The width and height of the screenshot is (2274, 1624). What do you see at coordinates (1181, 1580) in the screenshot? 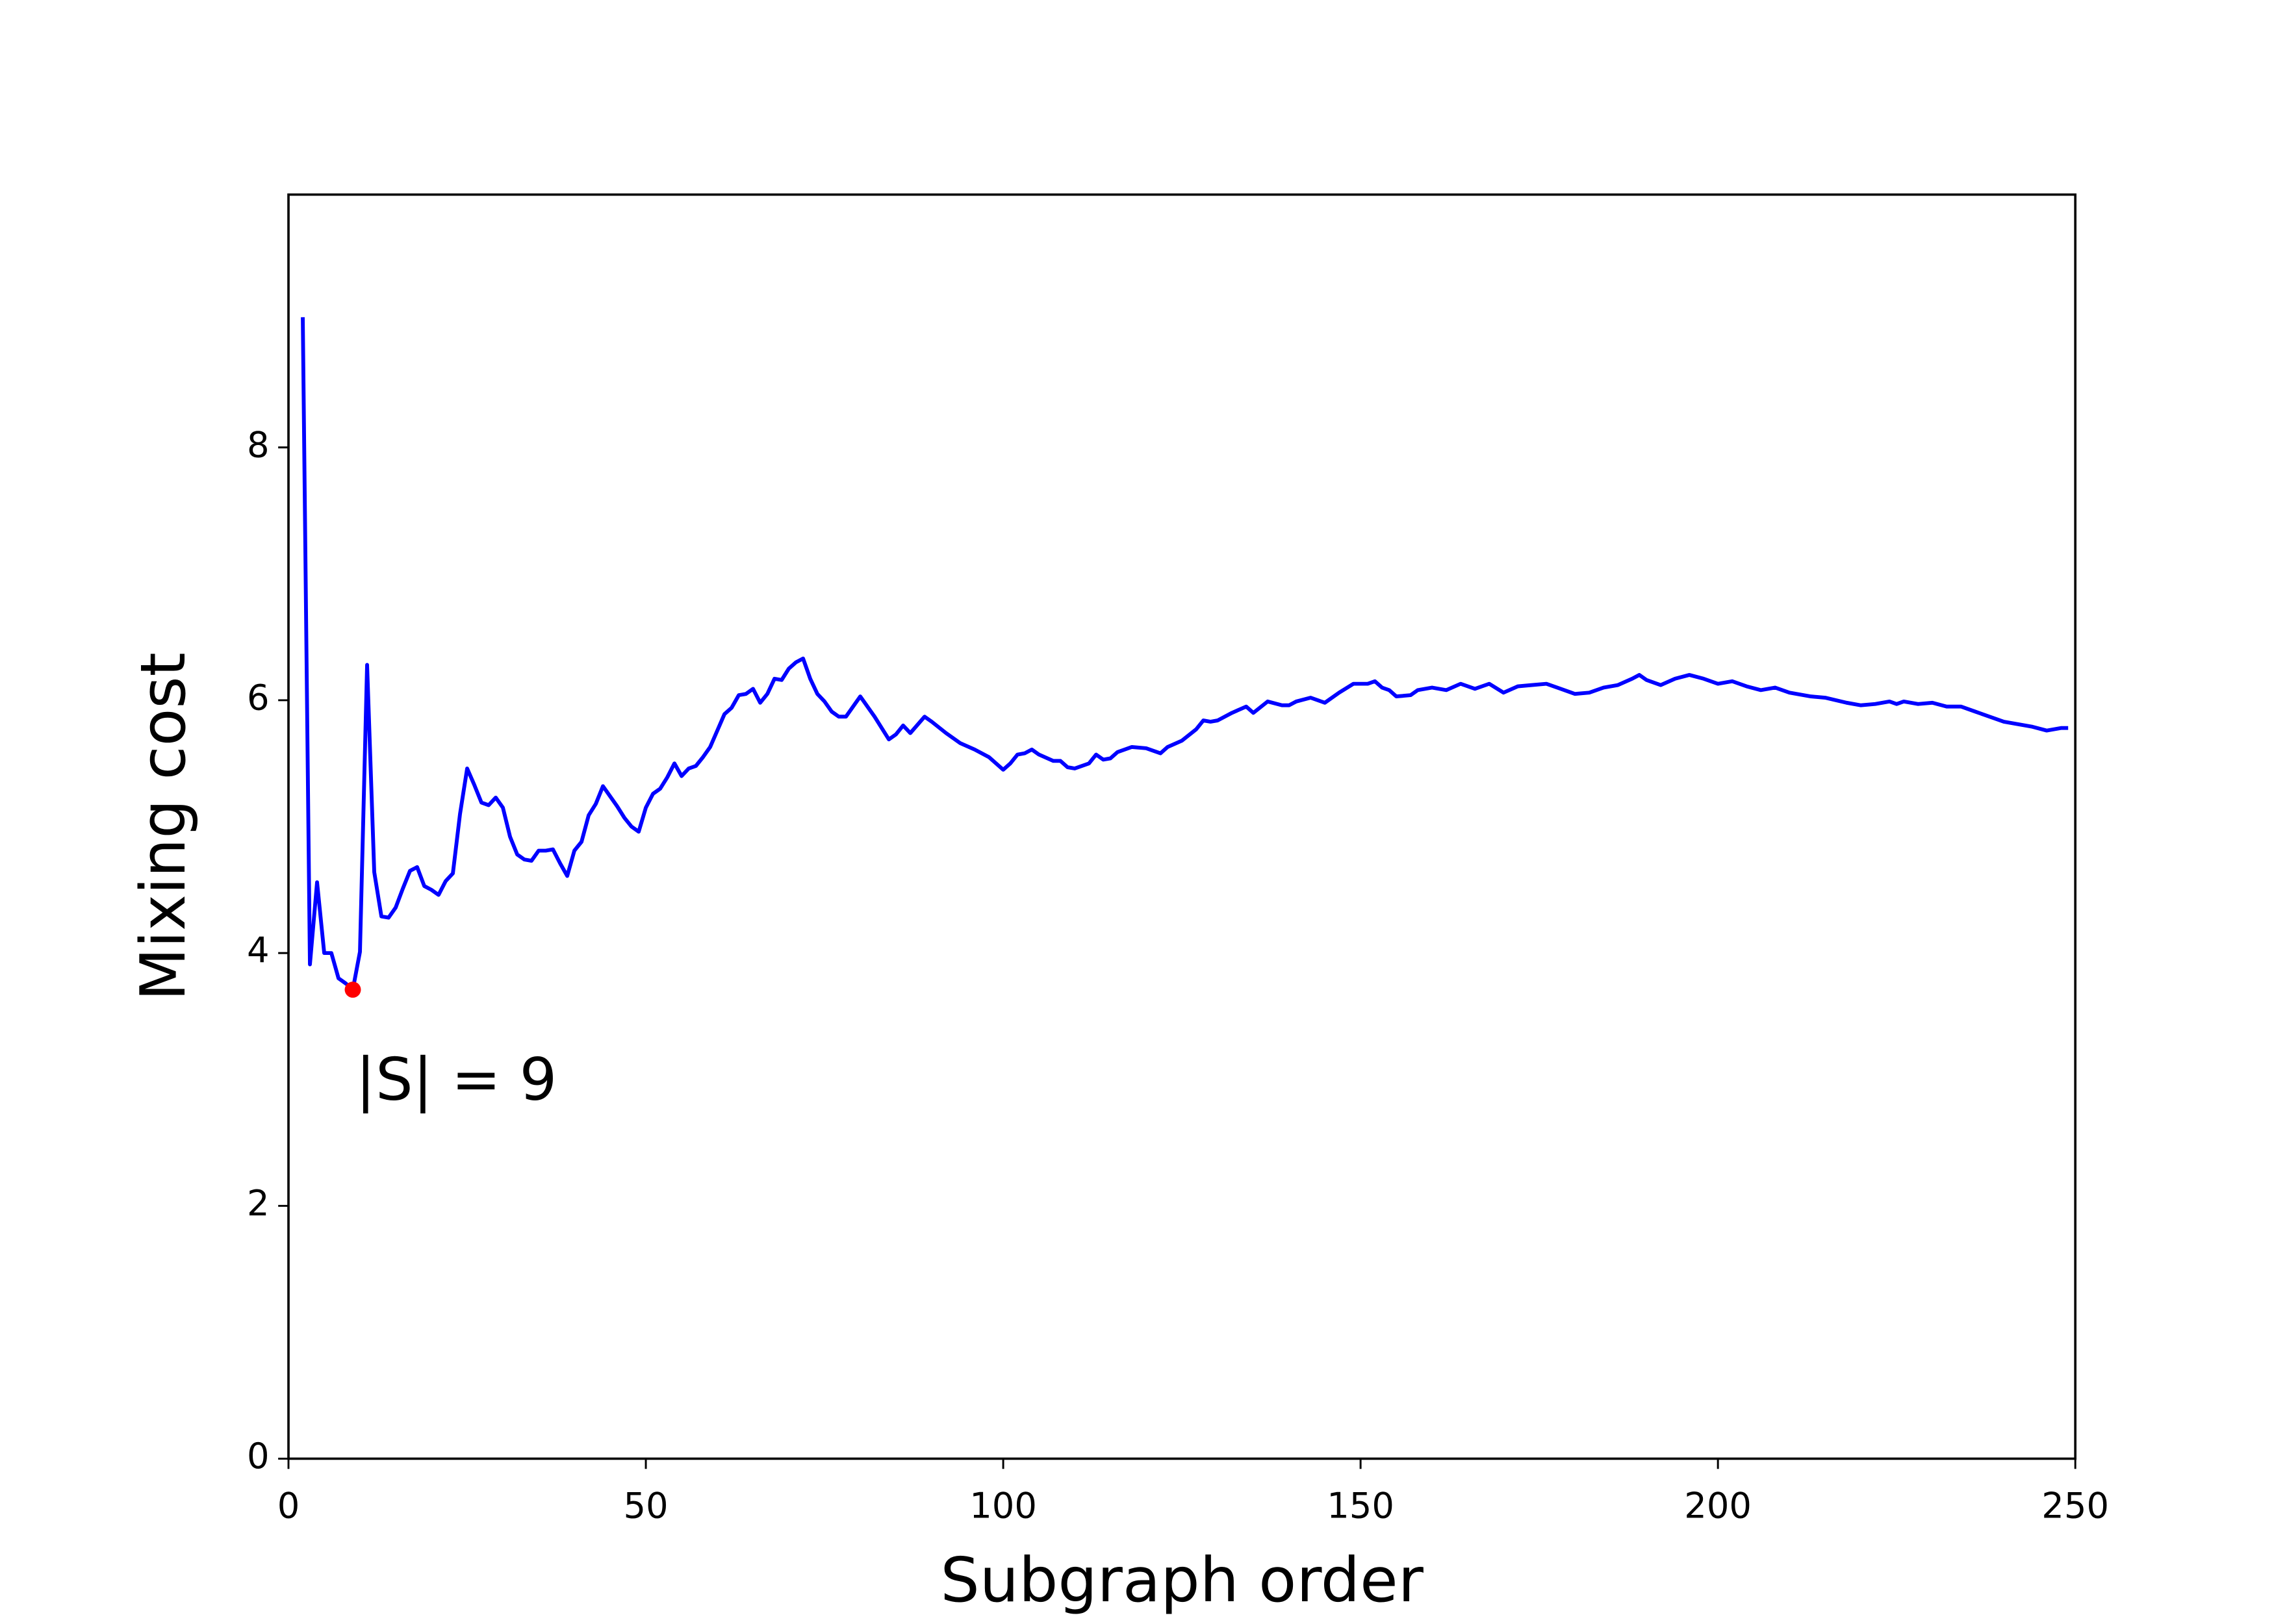
I see `x-axis-label: Subgraph order` at bounding box center [1181, 1580].